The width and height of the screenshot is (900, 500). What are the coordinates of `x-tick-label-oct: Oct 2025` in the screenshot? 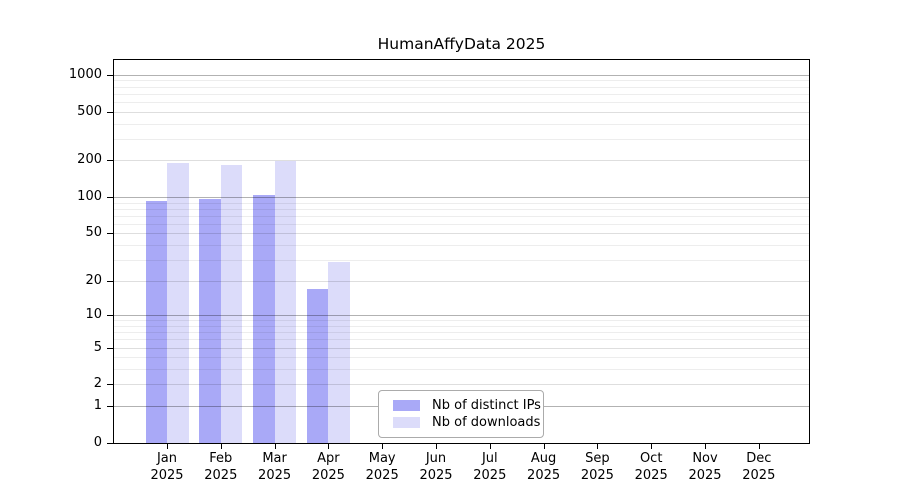 It's located at (651, 467).